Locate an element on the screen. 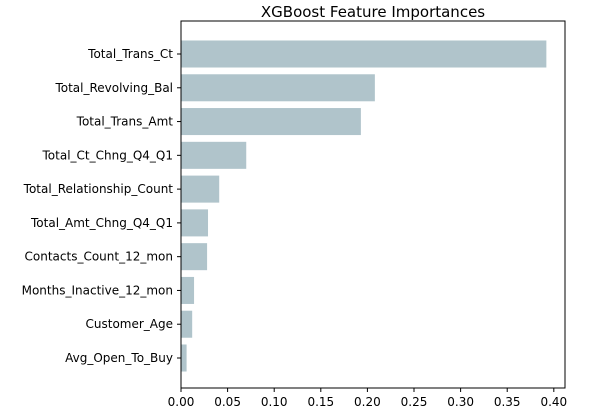 This screenshot has width=592, height=418. y-tick-label: Total_Ct_Chng_Q4_Q1 is located at coordinates (107, 155).